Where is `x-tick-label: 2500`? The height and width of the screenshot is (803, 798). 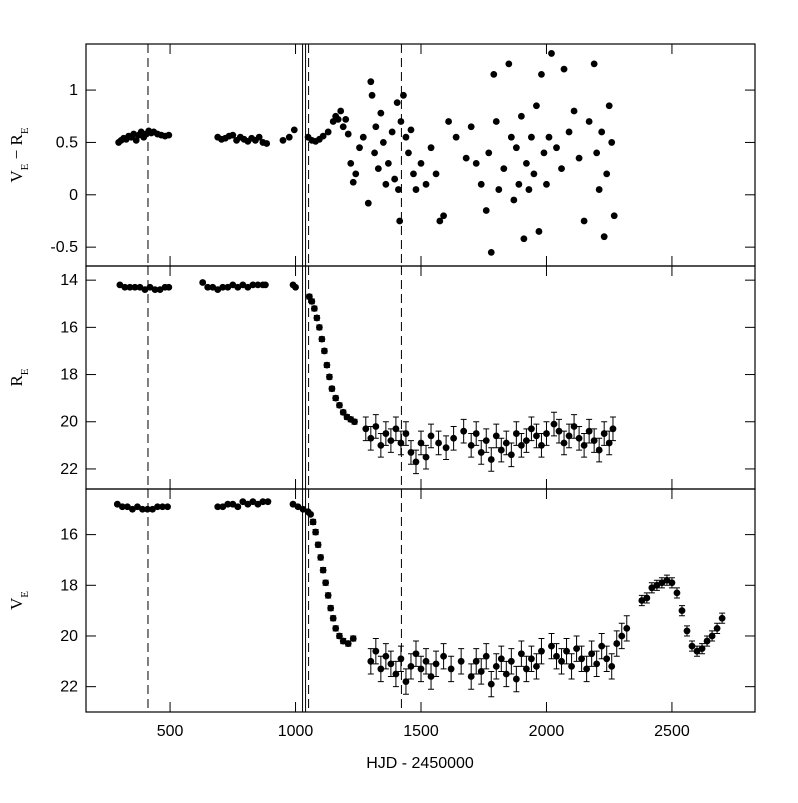 x-tick-label: 2500 is located at coordinates (672, 731).